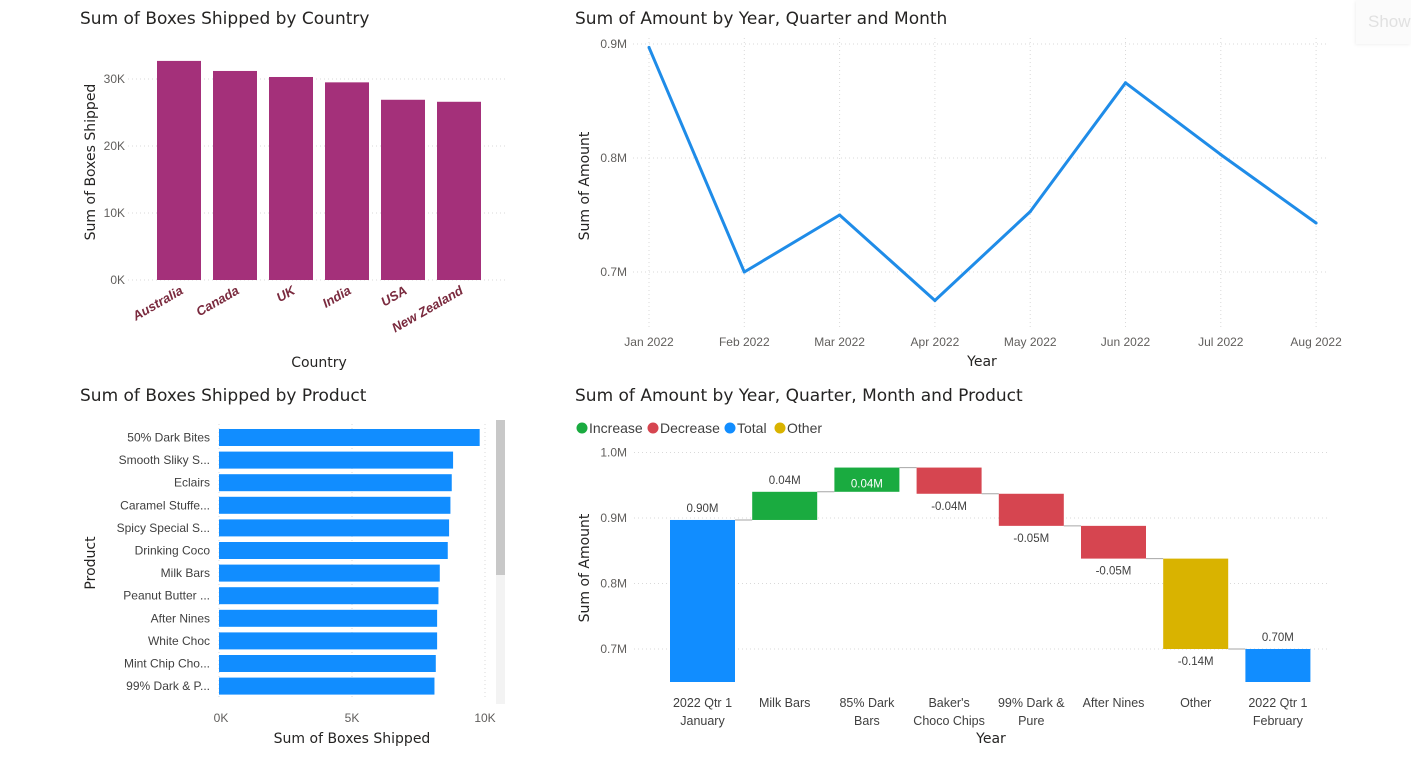  I want to click on waterfall-legend-label: Other, so click(804, 428).